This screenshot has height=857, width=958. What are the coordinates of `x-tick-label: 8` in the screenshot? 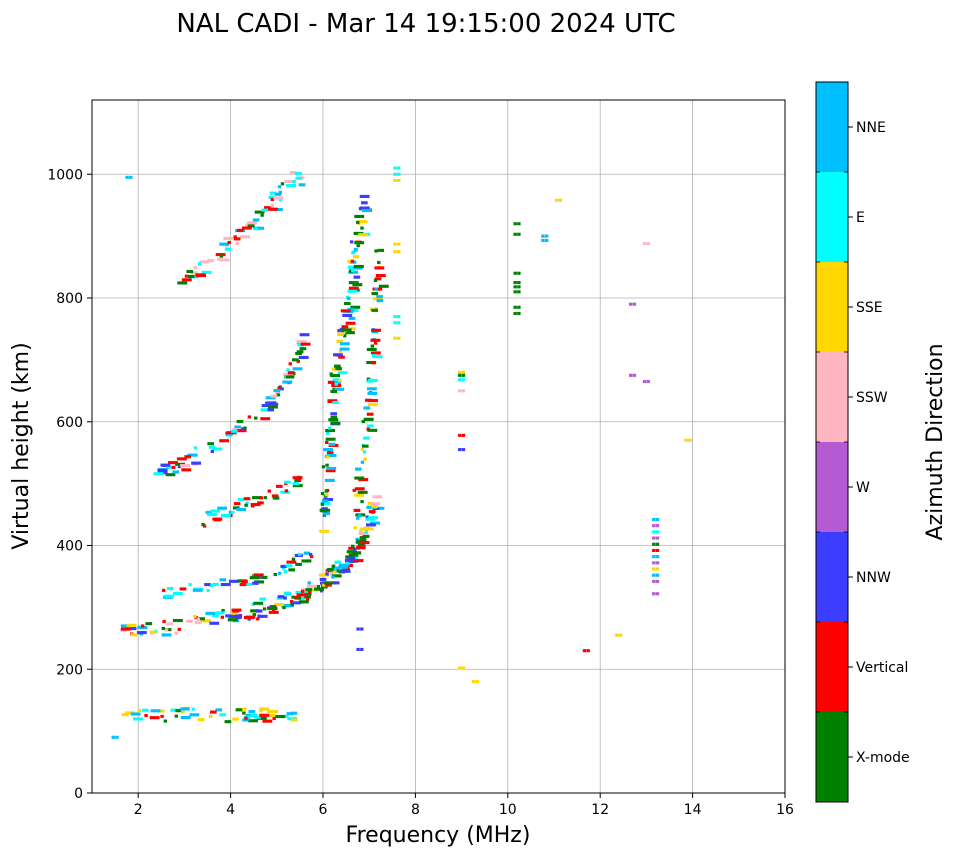 It's located at (415, 810).